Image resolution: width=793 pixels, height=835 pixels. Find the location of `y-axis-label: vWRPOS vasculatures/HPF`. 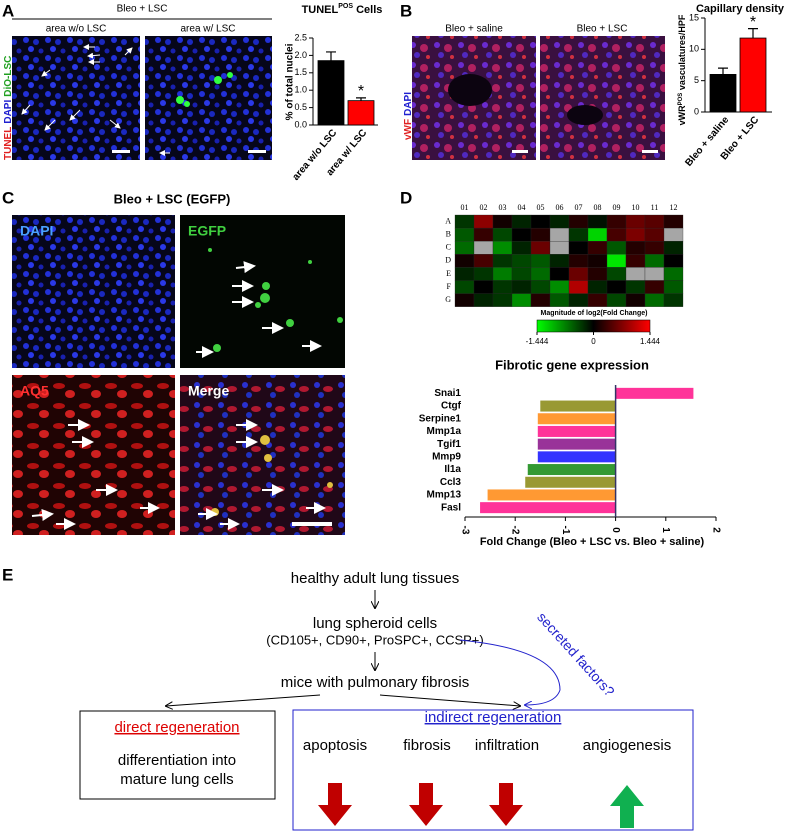

y-axis-label: vWRPOS vasculatures/HPF is located at coordinates (682, 69).